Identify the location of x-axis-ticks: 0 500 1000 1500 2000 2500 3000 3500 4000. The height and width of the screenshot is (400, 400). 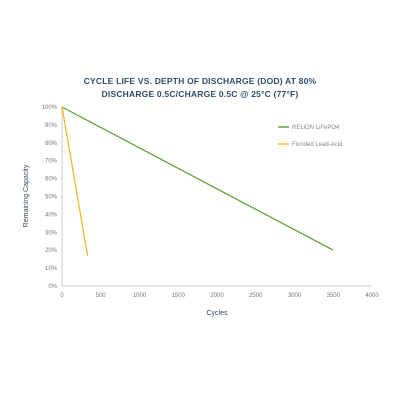
(219, 296).